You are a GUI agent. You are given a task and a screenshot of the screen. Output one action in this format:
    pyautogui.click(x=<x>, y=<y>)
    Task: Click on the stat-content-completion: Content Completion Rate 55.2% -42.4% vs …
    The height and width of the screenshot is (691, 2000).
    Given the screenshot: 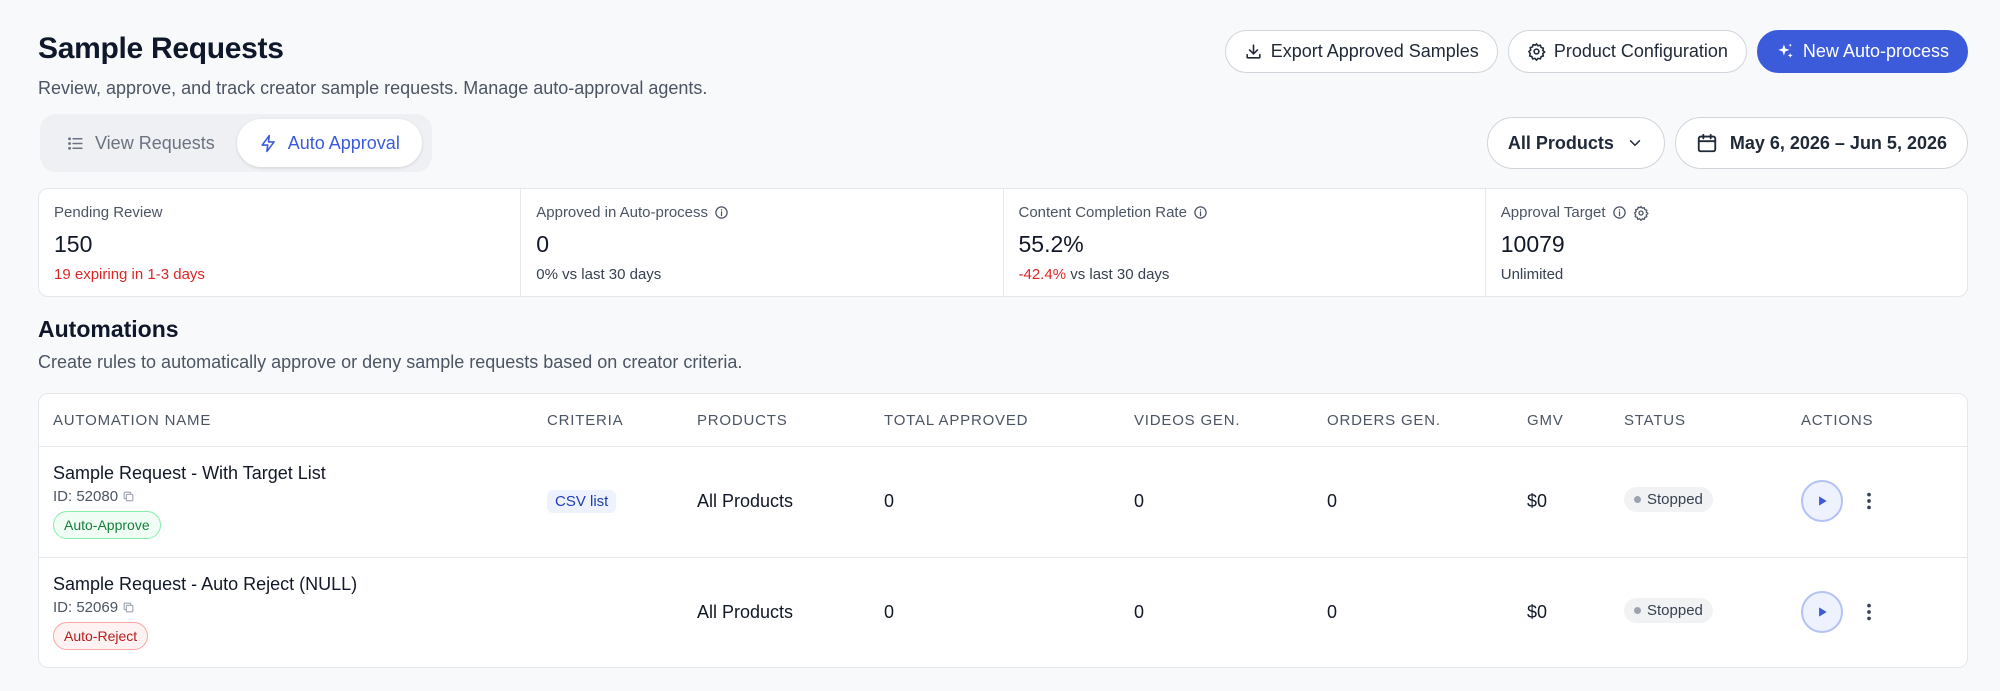 What is the action you would take?
    pyautogui.click(x=1245, y=242)
    